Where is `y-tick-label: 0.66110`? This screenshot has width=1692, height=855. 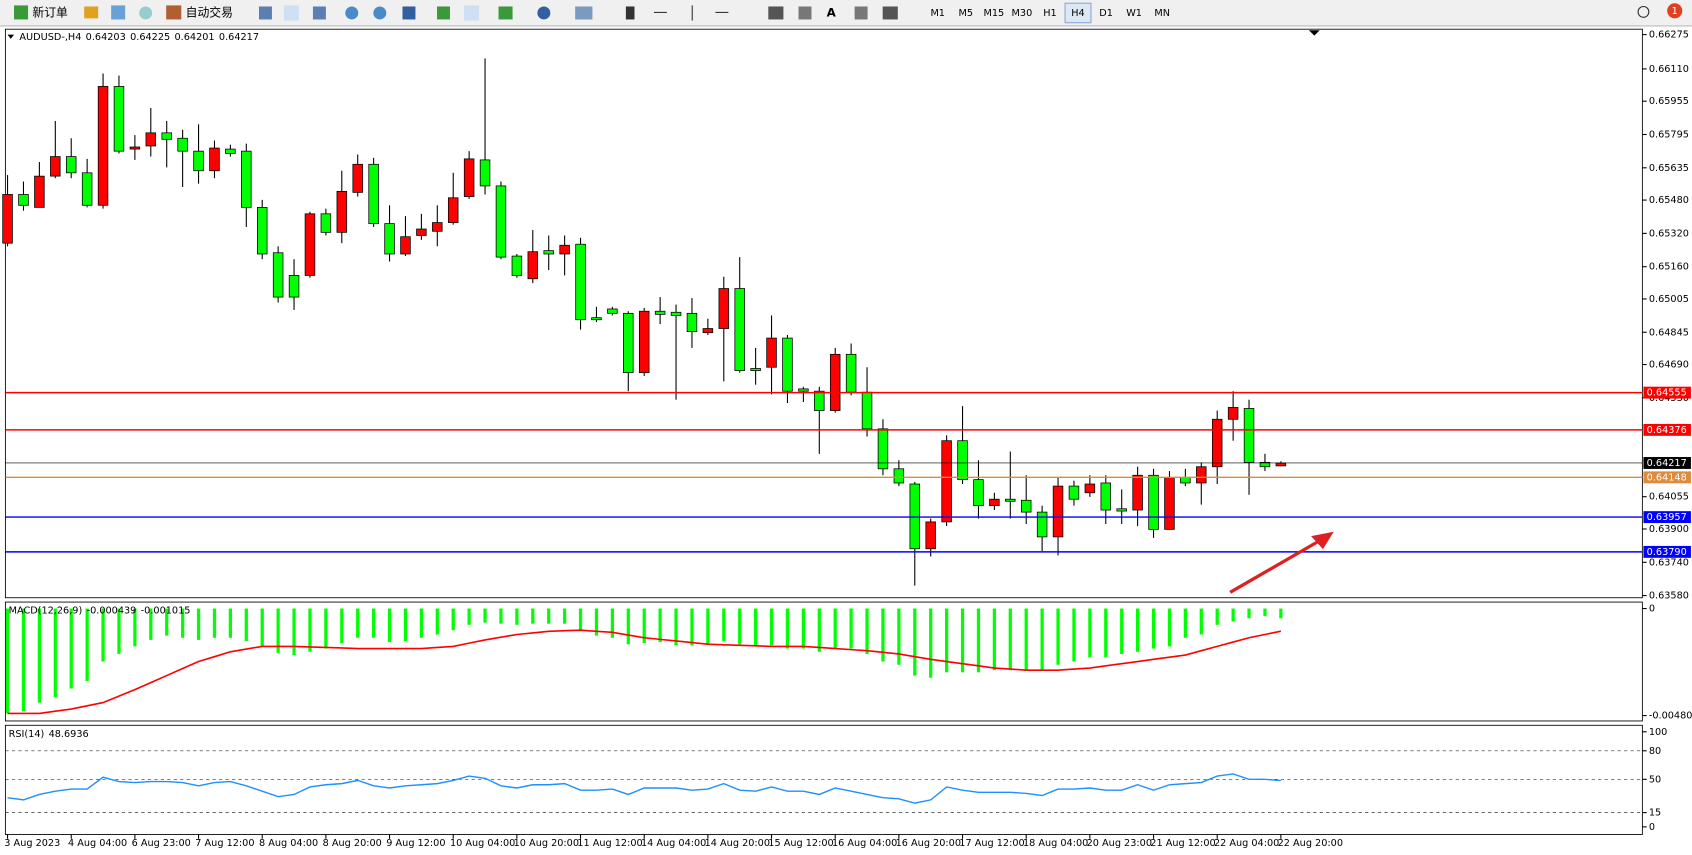 y-tick-label: 0.66110 is located at coordinates (1669, 69).